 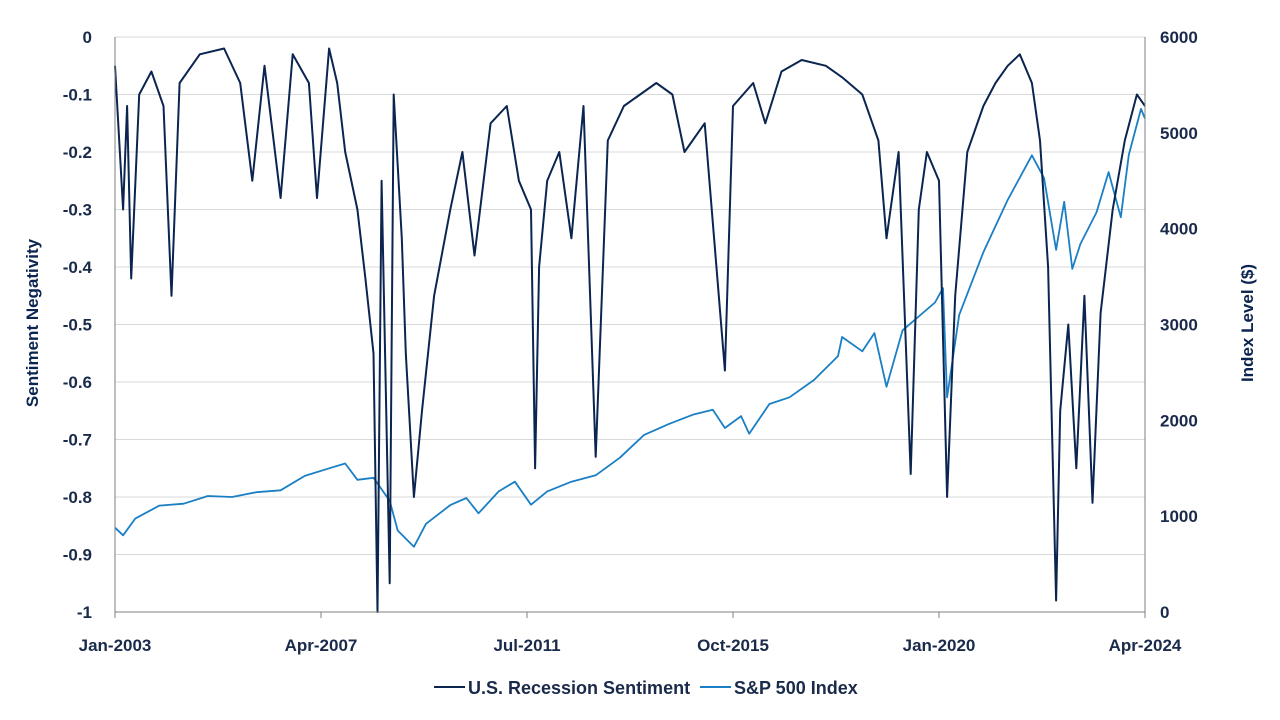 I want to click on x-tick-label: Apr-2007, so click(x=321, y=645).